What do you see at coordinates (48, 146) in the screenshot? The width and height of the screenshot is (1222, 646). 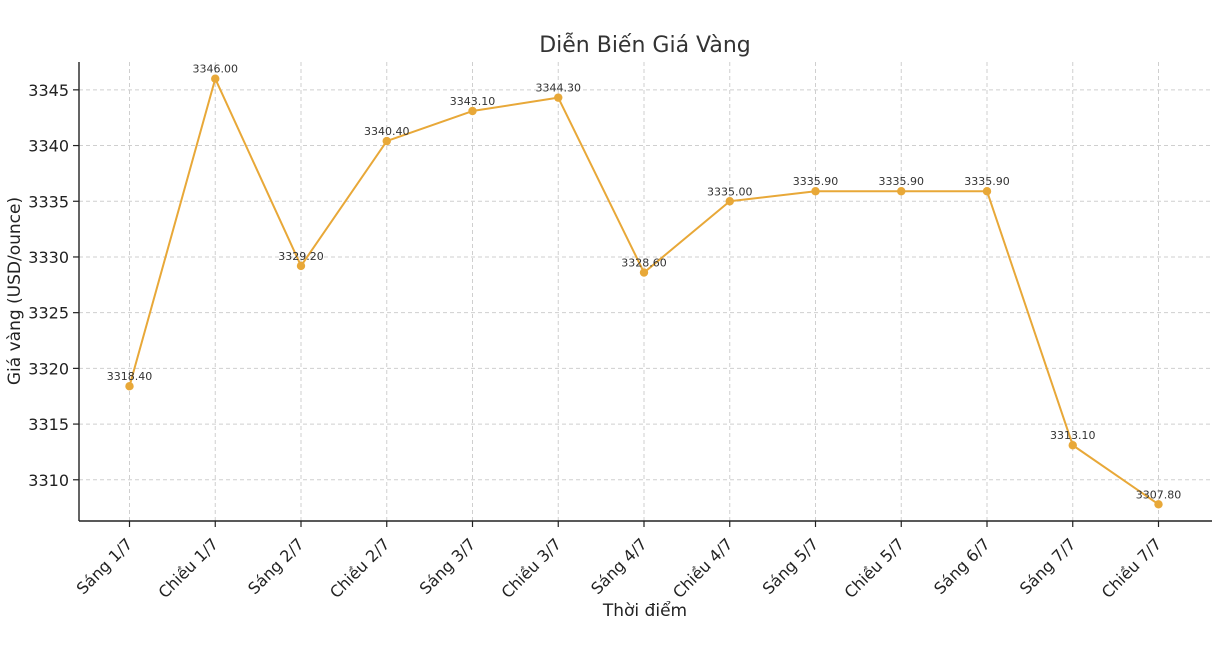 I see `y-tick-label: 3340` at bounding box center [48, 146].